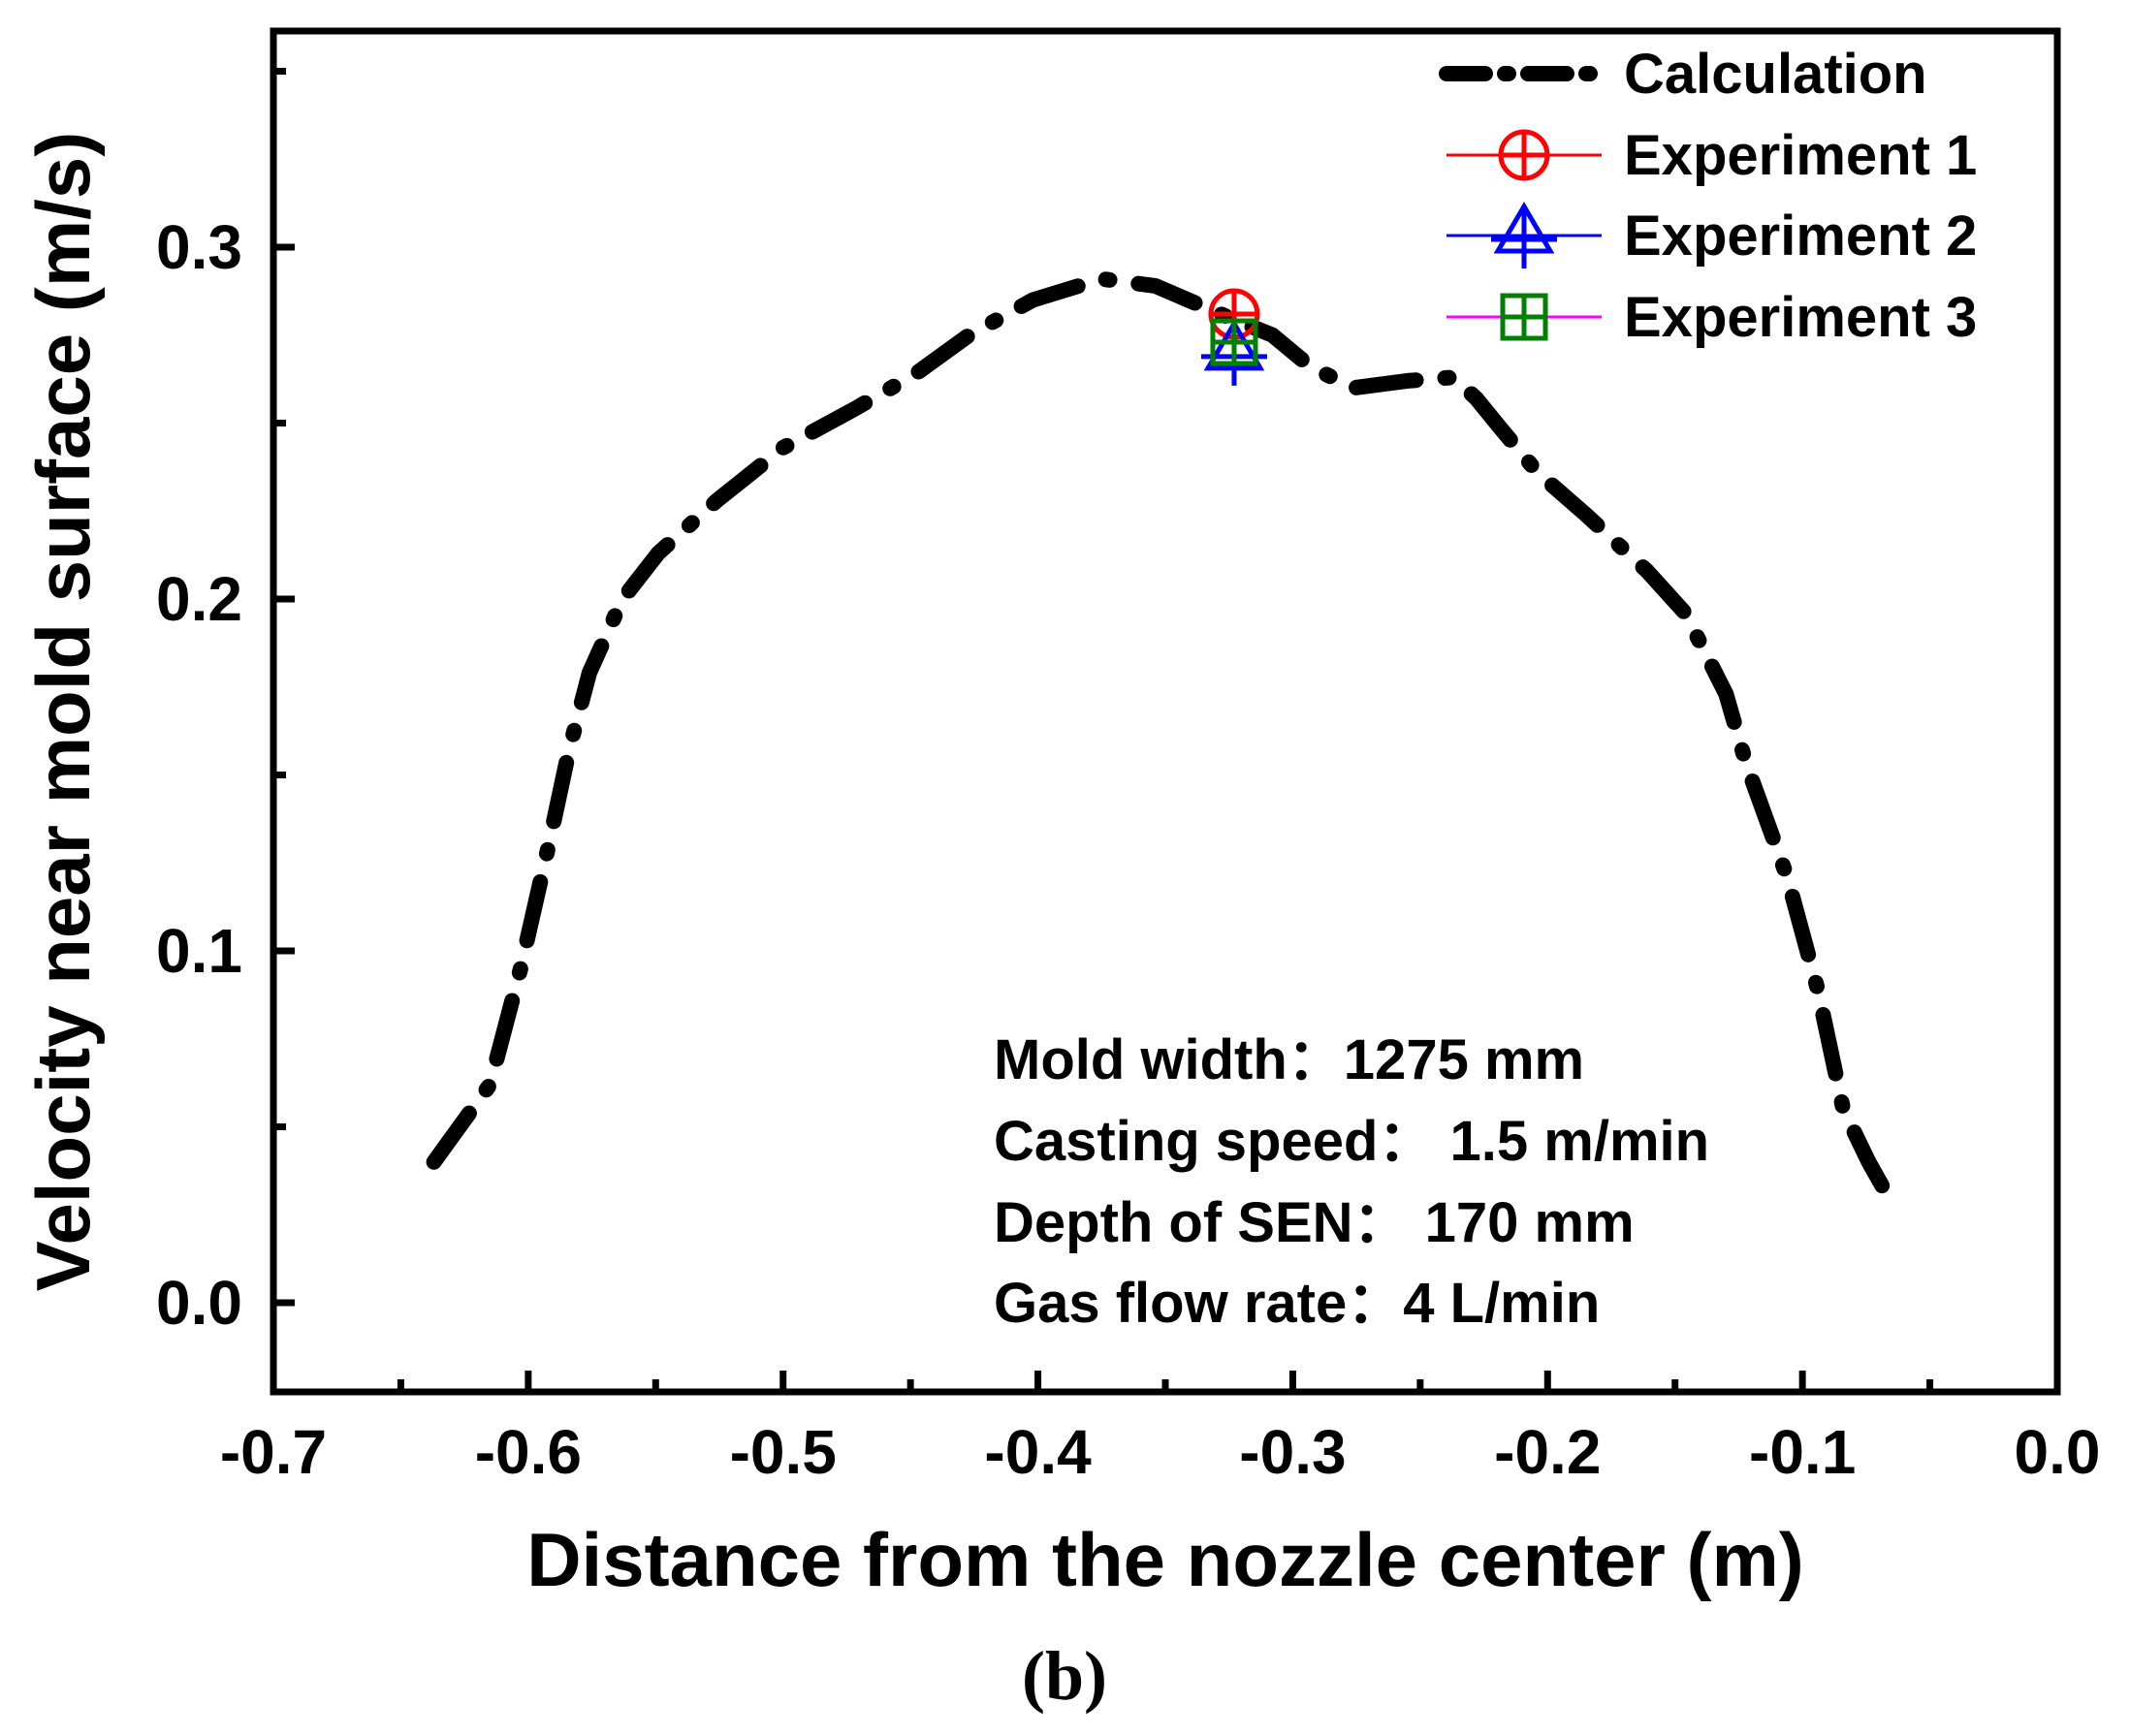 This screenshot has height=1736, width=2130. Describe the element at coordinates (783, 1452) in the screenshot. I see `x-tick-label: -0.5` at that location.